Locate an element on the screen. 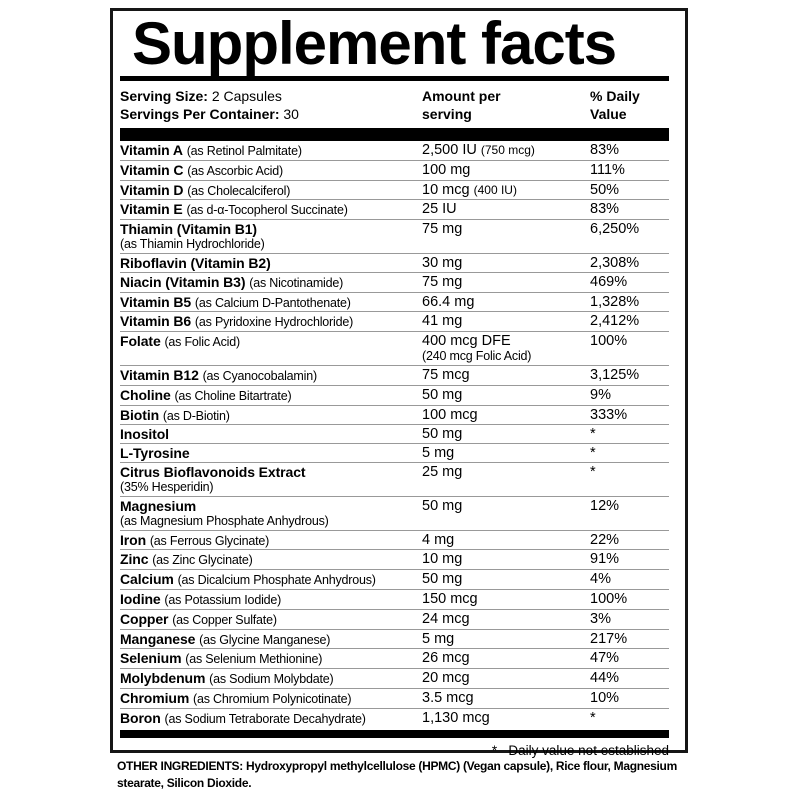 Image resolution: width=800 pixels, height=800 pixels. nutrient-name-cell: Chromium (as Chromium Polynicotinate) is located at coordinates (271, 699).